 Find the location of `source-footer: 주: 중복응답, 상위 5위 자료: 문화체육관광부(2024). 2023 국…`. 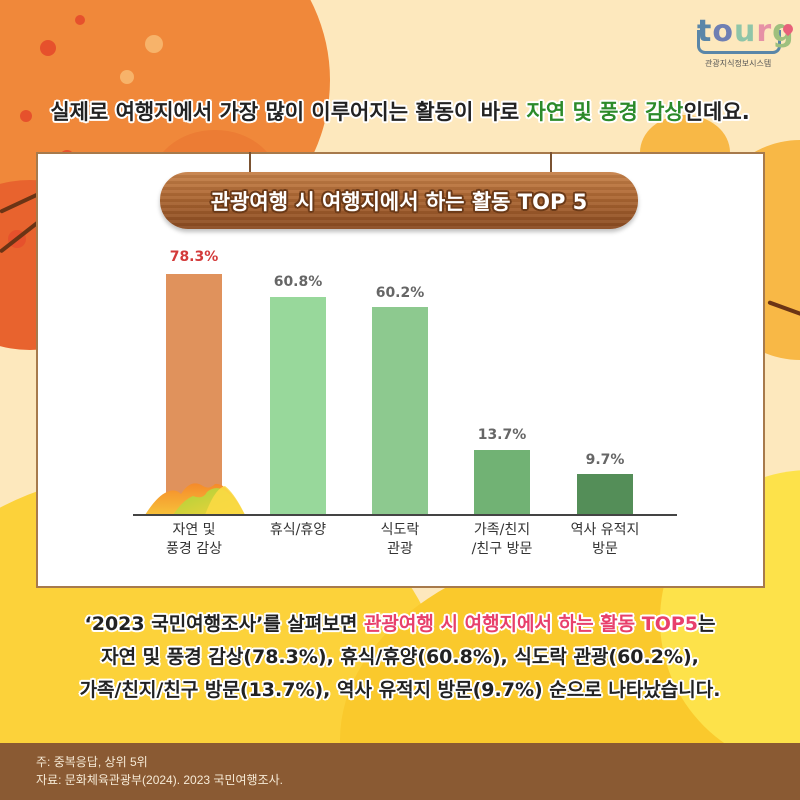

source-footer: 주: 중복응답, 상위 5위 자료: 문화체육관광부(2024). 2023 국… is located at coordinates (400, 771).